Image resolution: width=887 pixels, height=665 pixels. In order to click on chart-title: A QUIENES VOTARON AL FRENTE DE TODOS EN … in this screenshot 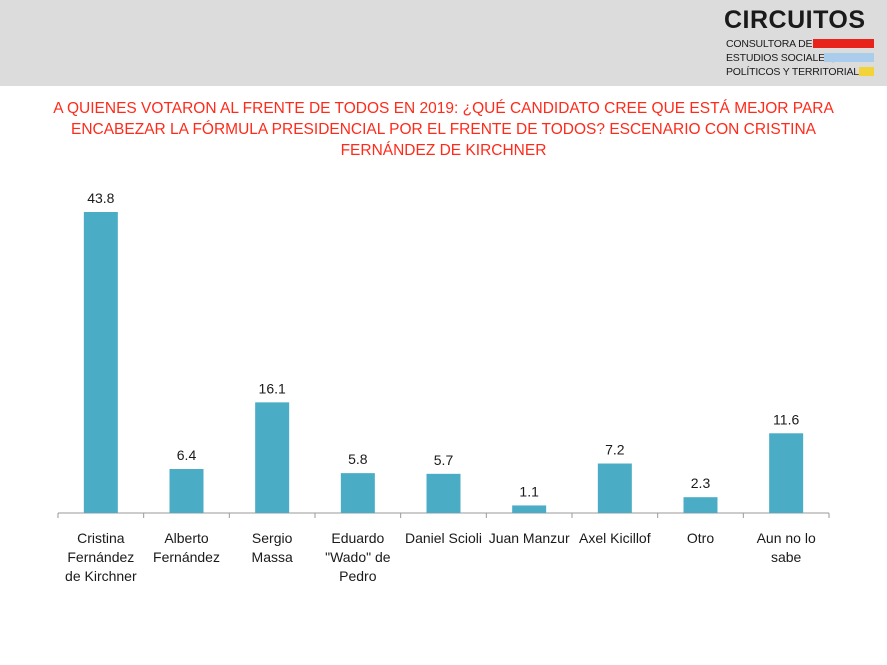, I will do `click(443, 129)`.